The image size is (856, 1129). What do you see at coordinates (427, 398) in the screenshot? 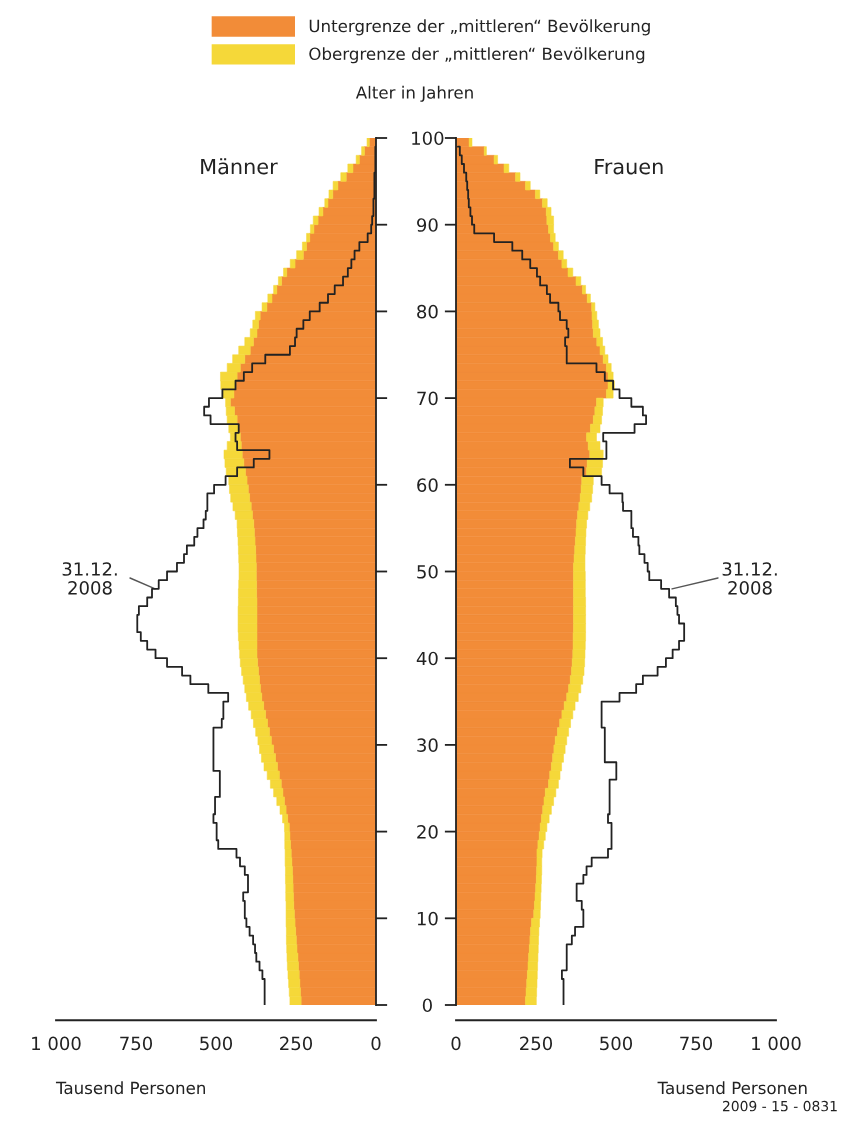
I see `y-tick-label: 70` at bounding box center [427, 398].